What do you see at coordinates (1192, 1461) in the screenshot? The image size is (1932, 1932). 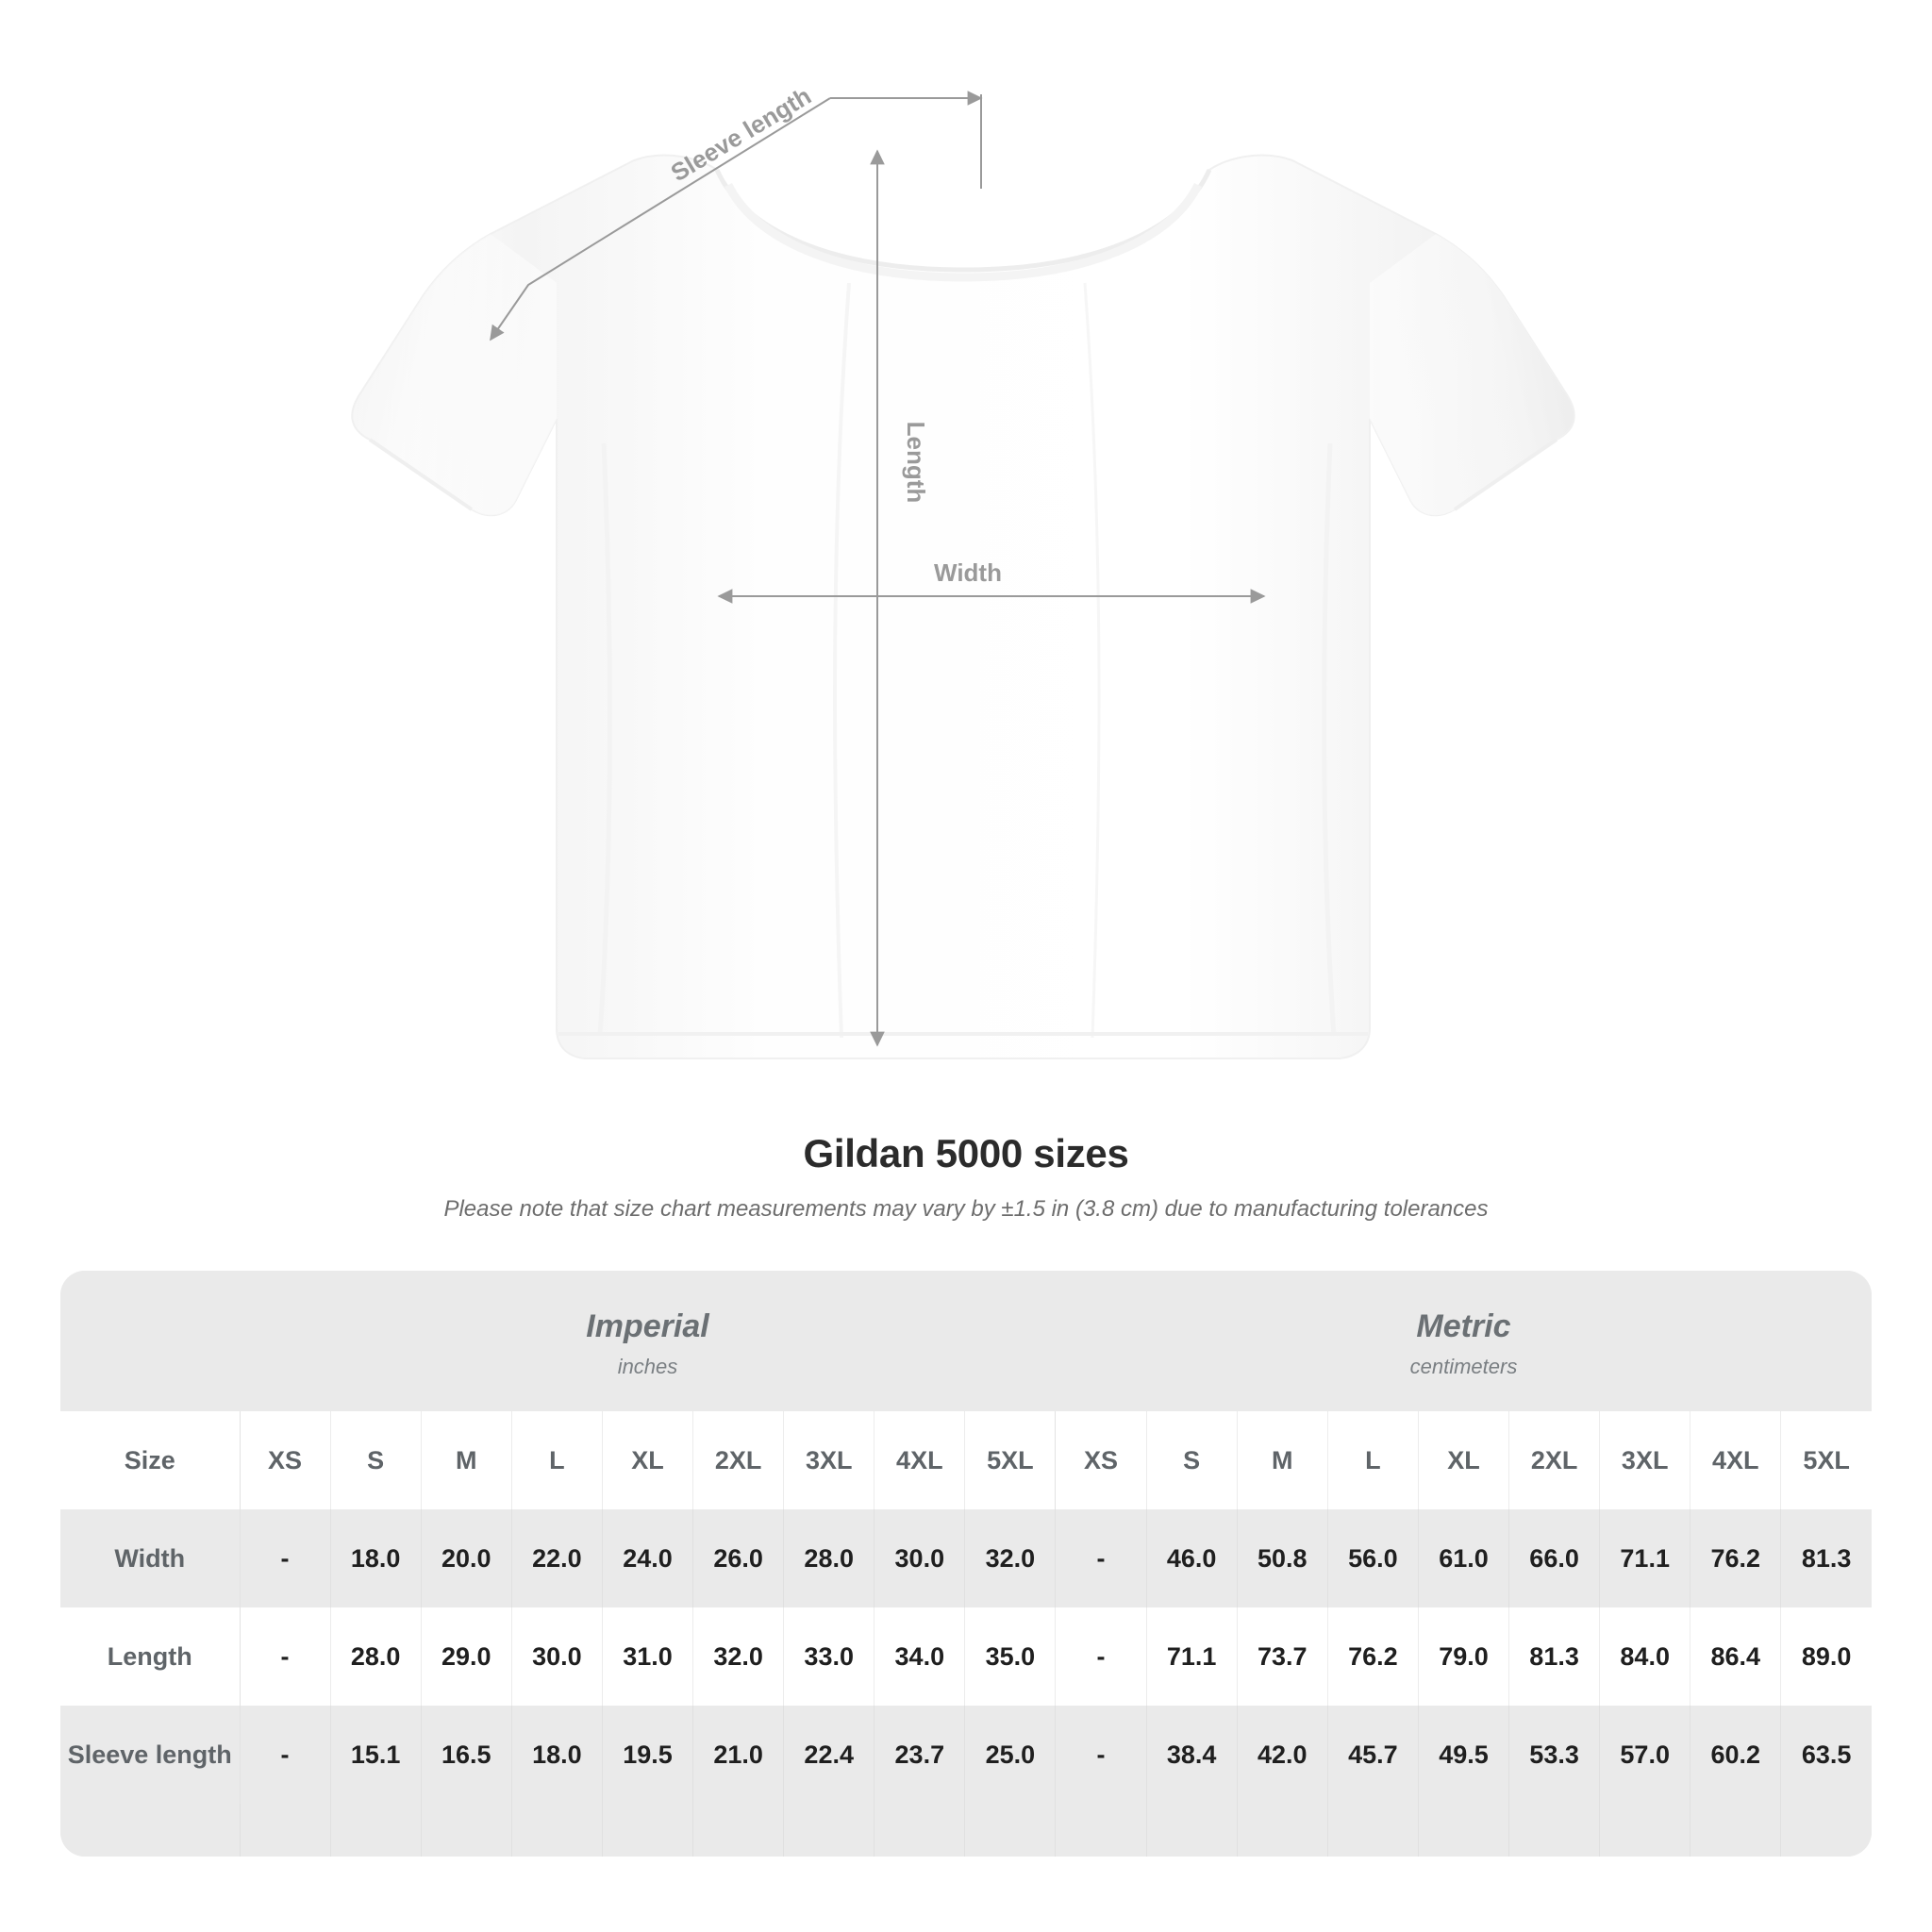 I see `size-header-metric-s: S` at bounding box center [1192, 1461].